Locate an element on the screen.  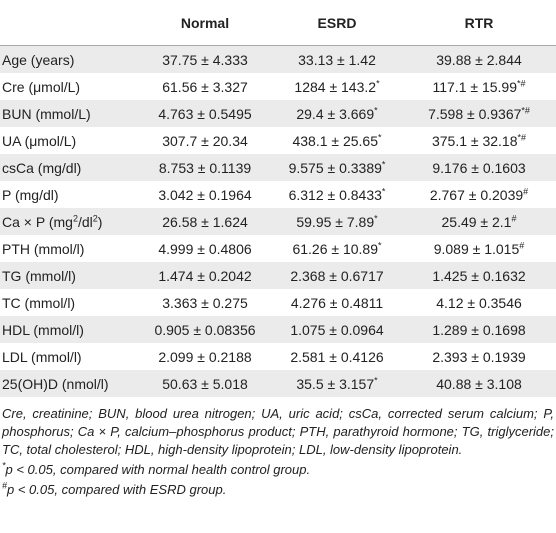
cell-text: 61.26 ± 10.89 is located at coordinates (335, 248).